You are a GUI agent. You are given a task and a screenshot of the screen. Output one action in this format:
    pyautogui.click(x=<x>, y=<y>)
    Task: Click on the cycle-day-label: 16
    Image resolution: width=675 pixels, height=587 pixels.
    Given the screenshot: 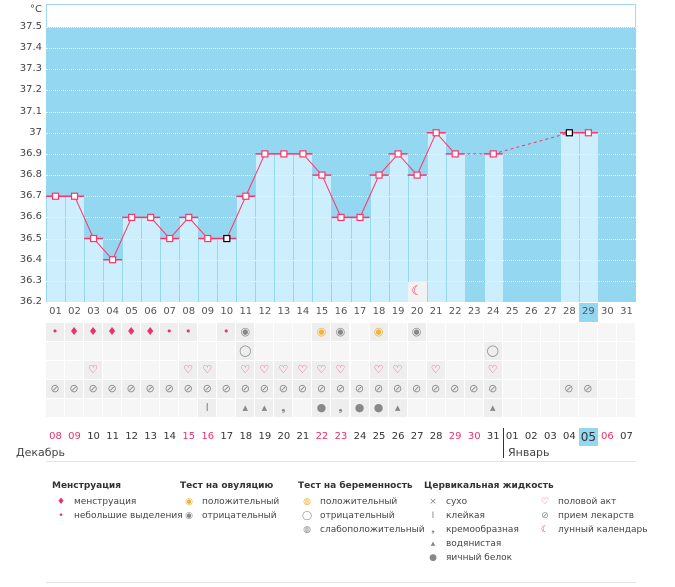 What is the action you would take?
    pyautogui.click(x=341, y=311)
    